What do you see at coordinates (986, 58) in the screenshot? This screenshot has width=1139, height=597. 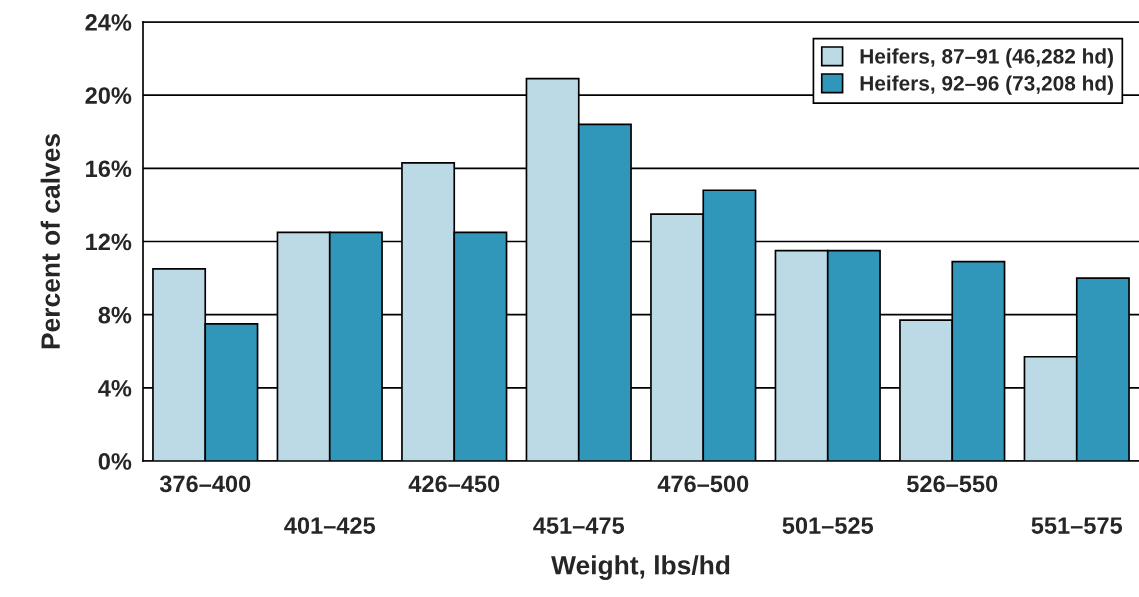 I see `legend-label: Heifers, 87–91 (46,282 hd)` at bounding box center [986, 58].